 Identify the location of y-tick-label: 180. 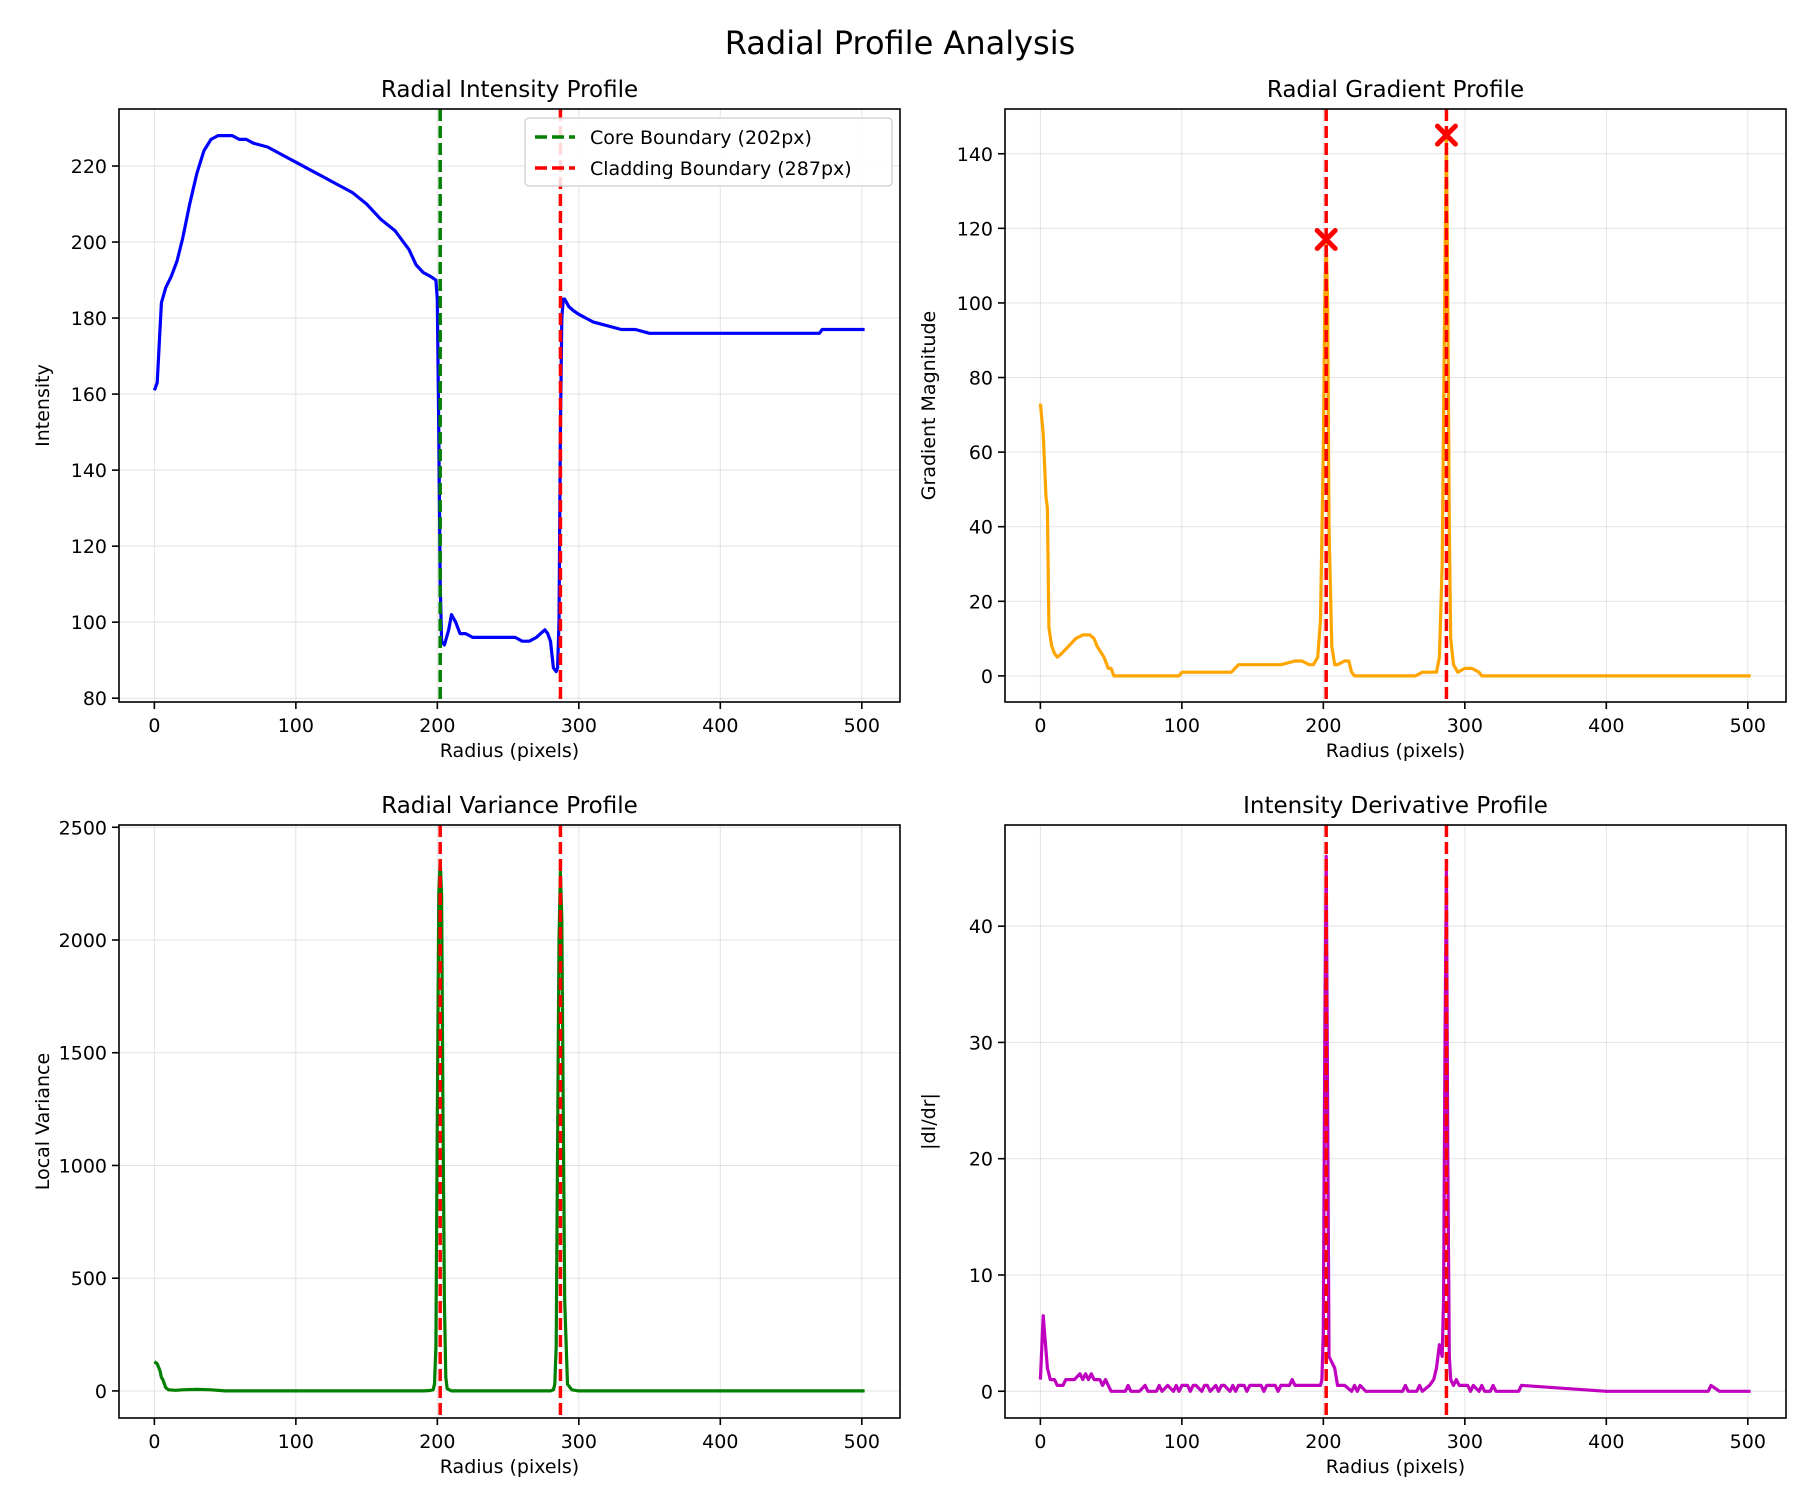
(89, 319).